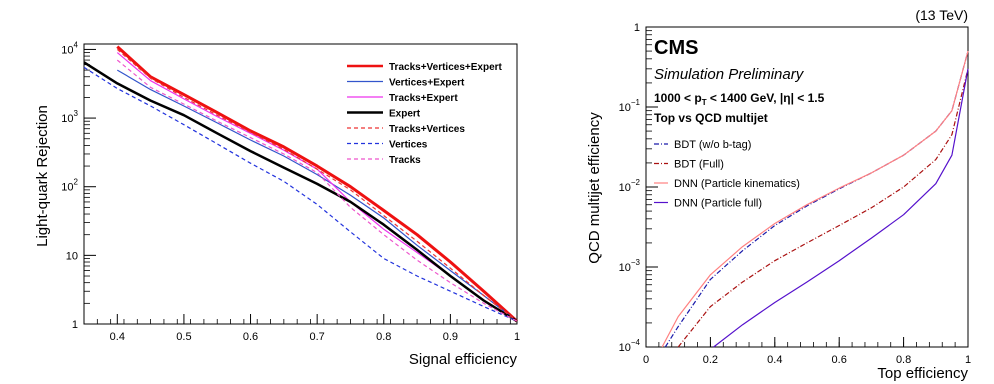  What do you see at coordinates (718, 204) in the screenshot?
I see `legend-label-dnn-particle-full: DNN (Particle full)` at bounding box center [718, 204].